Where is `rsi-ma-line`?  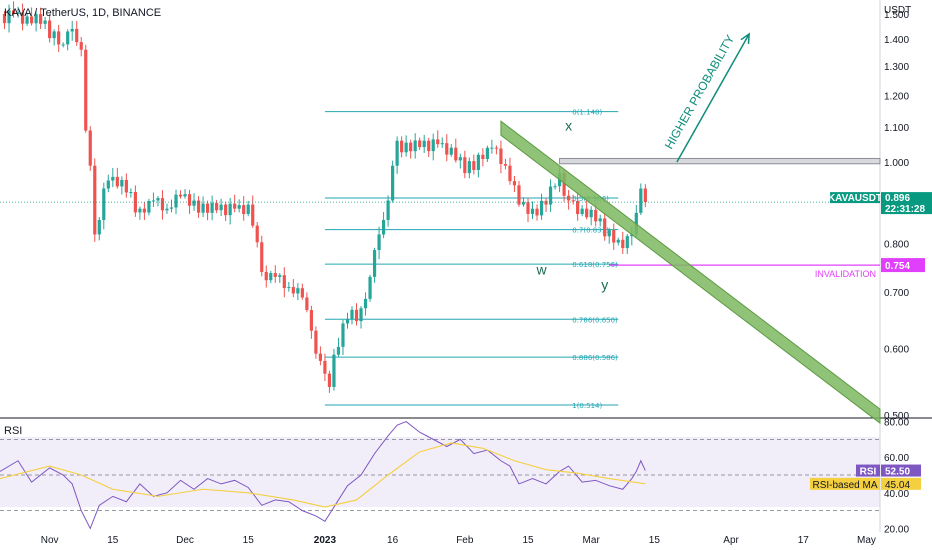
rsi-ma-line is located at coordinates (323, 475).